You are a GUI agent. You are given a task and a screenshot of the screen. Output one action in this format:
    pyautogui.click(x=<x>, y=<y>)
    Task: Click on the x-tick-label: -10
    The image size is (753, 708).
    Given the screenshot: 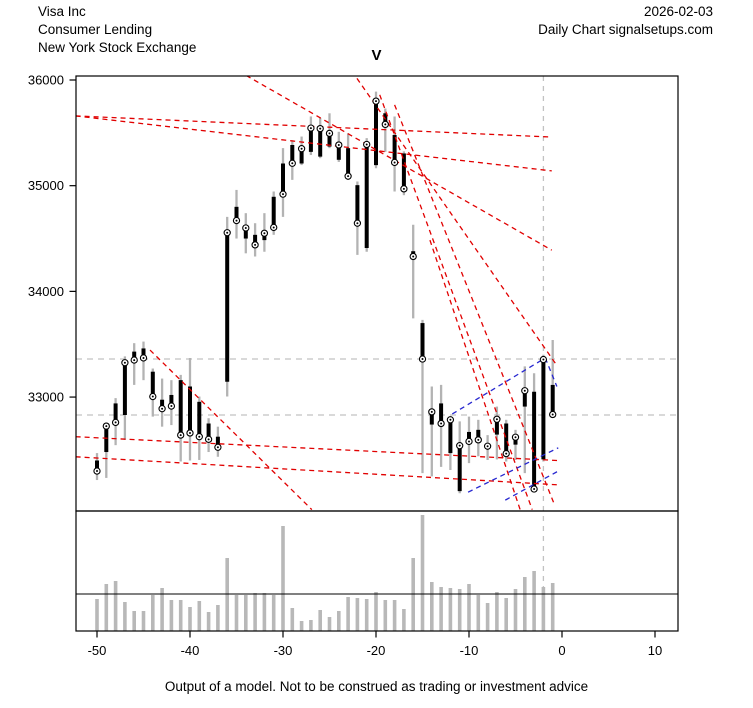 What is the action you would take?
    pyautogui.click(x=469, y=650)
    